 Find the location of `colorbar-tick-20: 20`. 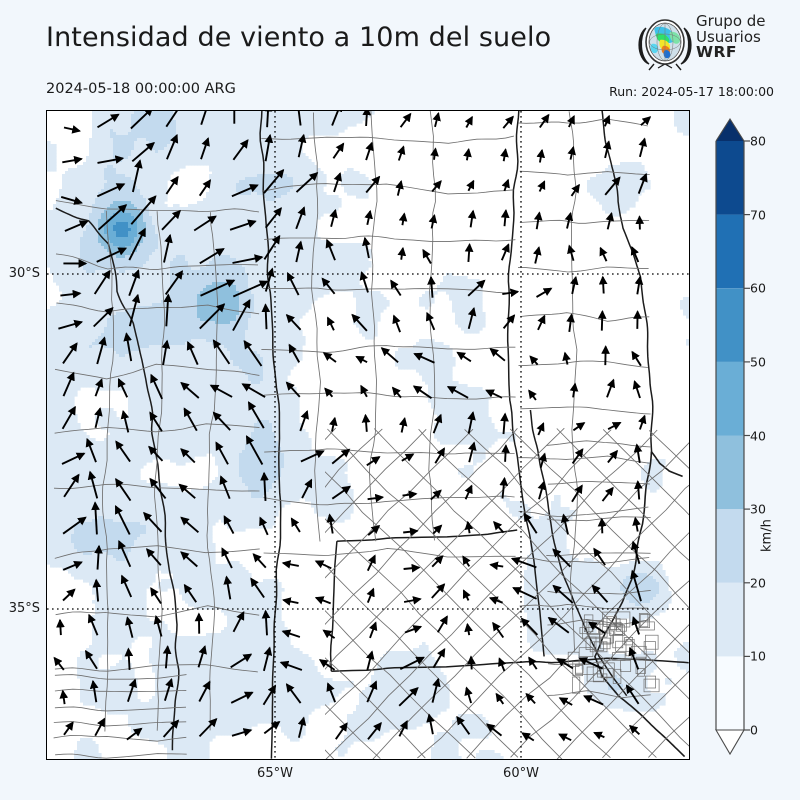

colorbar-tick-20: 20 is located at coordinates (758, 582).